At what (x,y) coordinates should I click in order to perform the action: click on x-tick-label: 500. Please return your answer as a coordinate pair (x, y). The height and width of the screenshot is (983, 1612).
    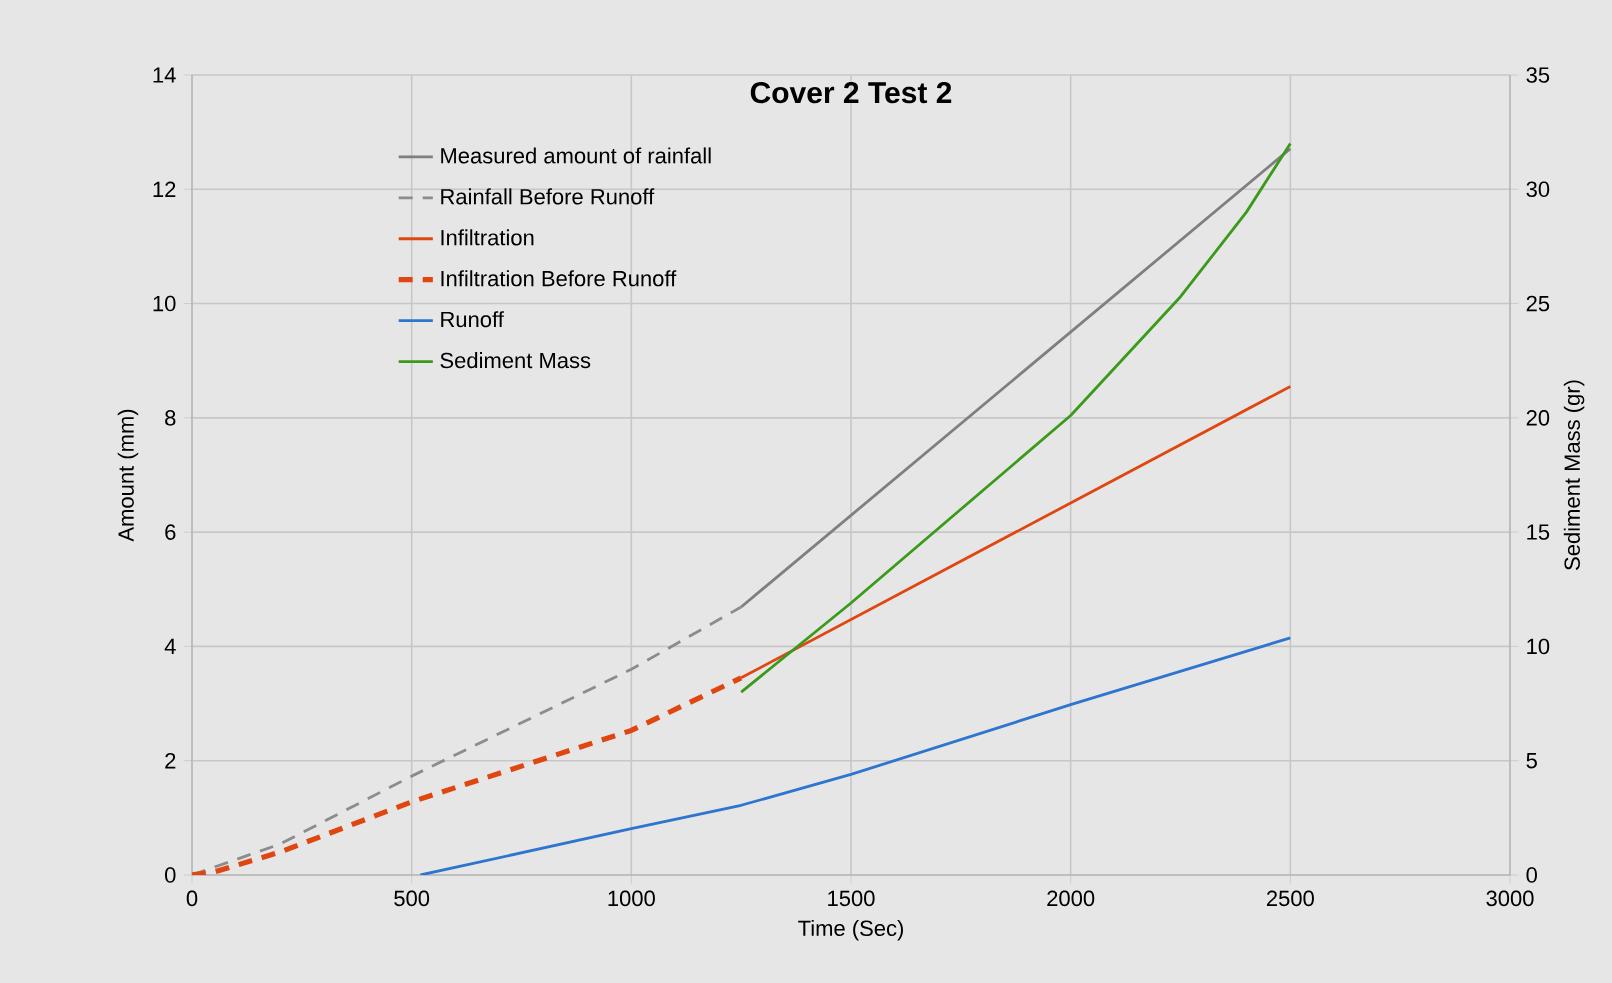
    Looking at the image, I should click on (412, 898).